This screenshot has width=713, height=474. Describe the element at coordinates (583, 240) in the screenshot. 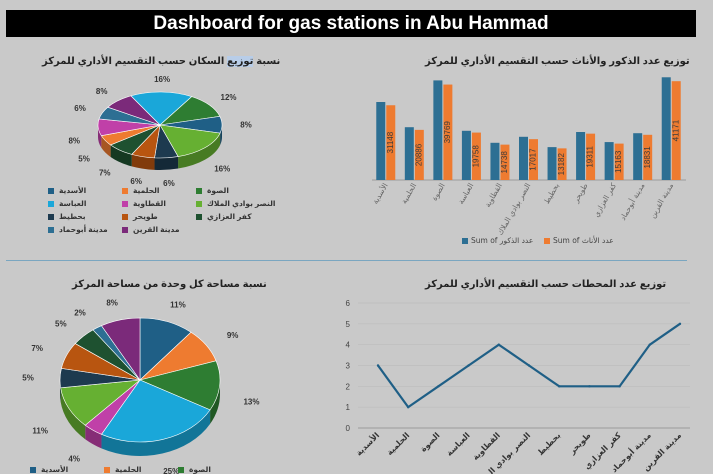

I see `gender-legend-label-1: Sum of عدد الأناث` at that location.